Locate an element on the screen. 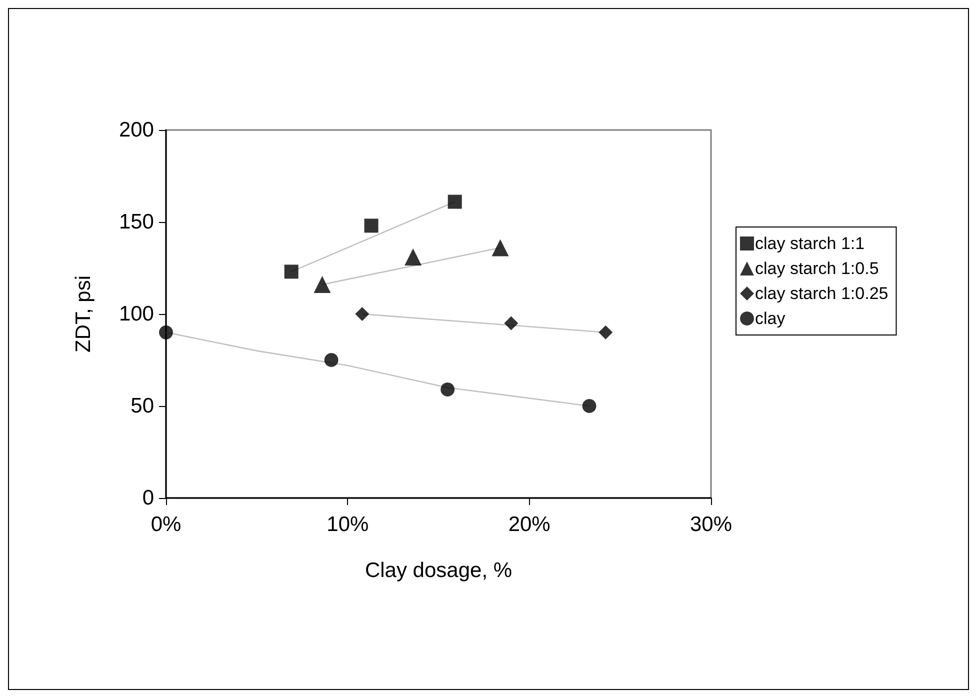  y-tick-label: 50 is located at coordinates (142, 406).